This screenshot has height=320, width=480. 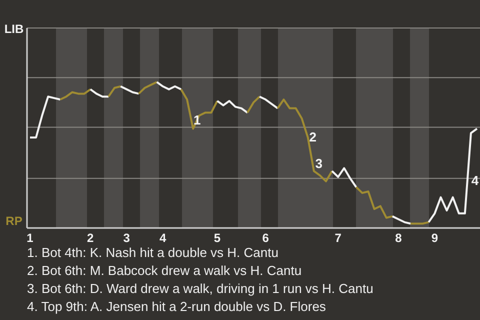 What do you see at coordinates (319, 164) in the screenshot?
I see `annotation: 3` at bounding box center [319, 164].